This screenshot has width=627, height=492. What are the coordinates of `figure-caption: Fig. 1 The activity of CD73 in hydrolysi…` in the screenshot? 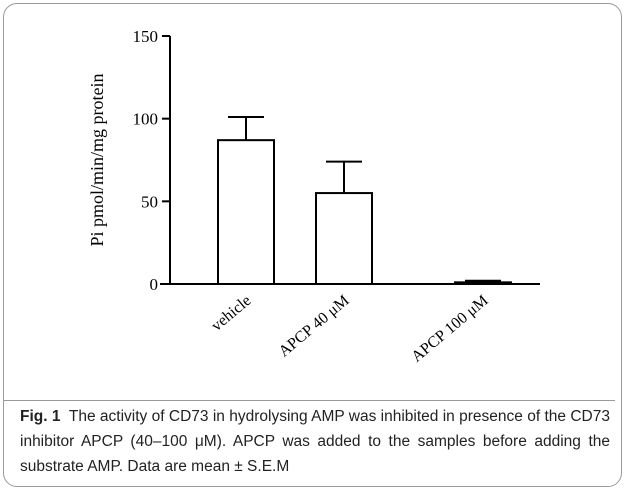 It's located at (315, 441).